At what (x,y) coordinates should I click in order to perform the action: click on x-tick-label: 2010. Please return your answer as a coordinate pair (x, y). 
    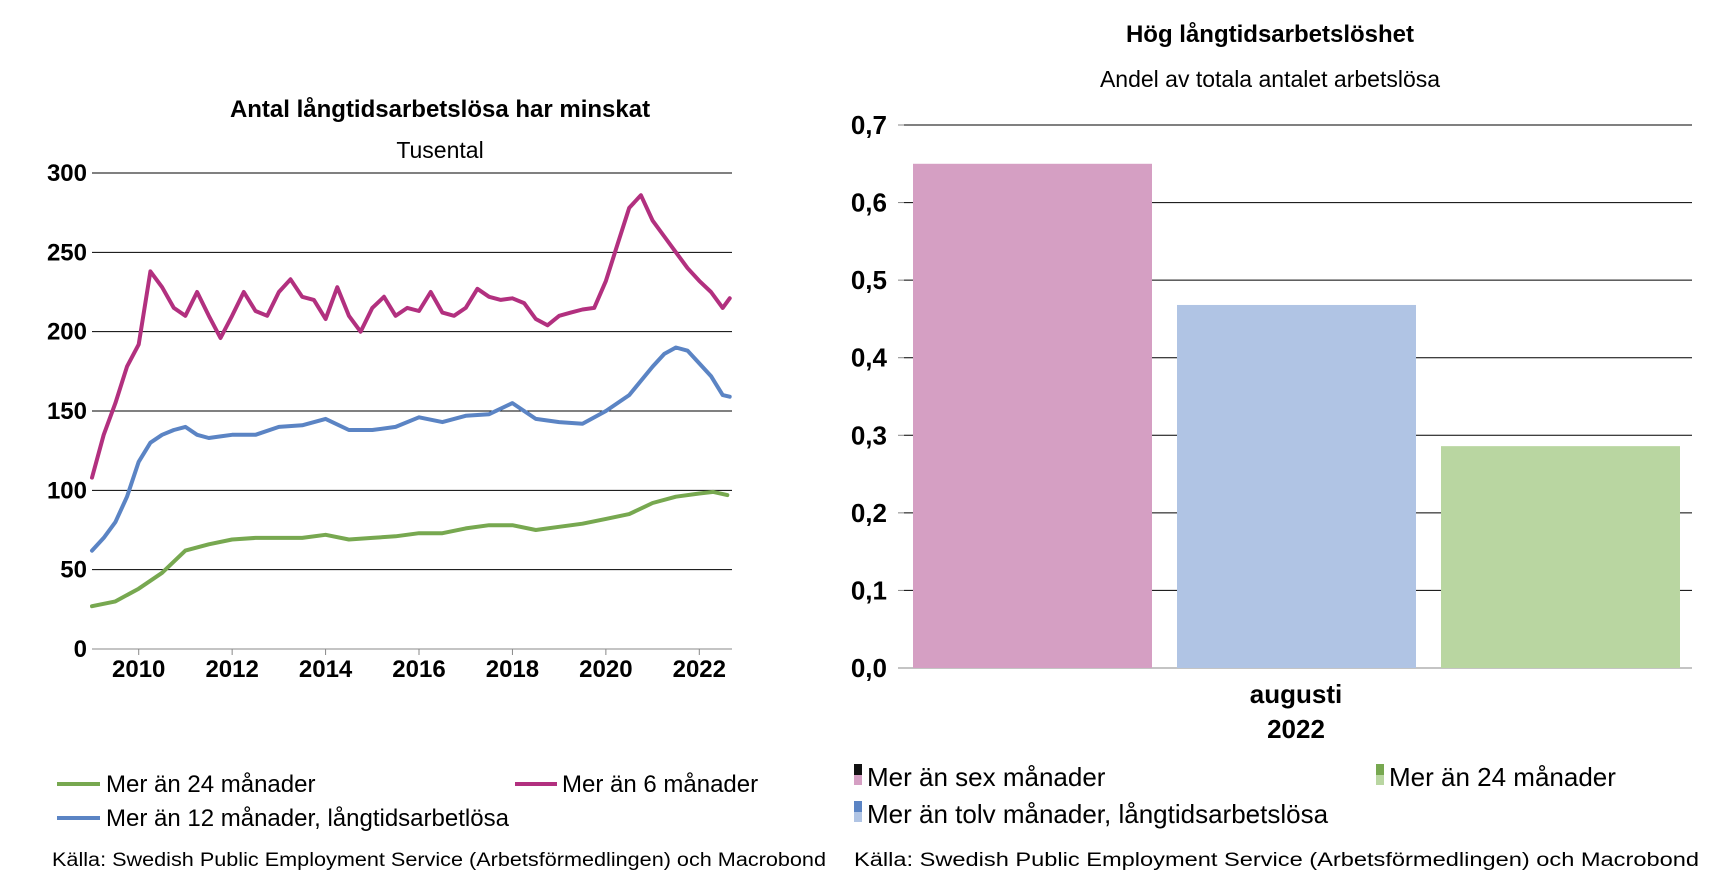
    Looking at the image, I should click on (138, 669).